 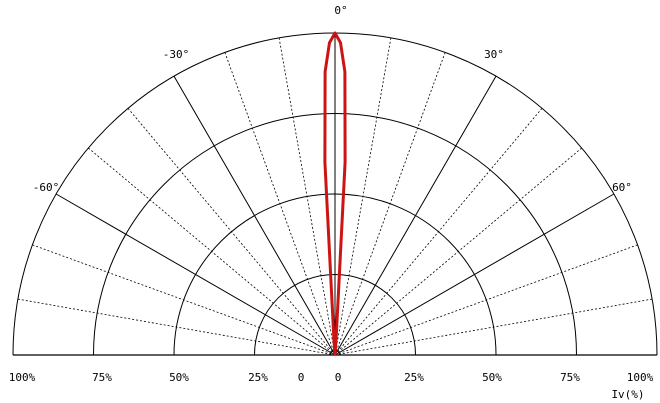 I want to click on radial-tick-right-50: 50%, so click(x=492, y=377).